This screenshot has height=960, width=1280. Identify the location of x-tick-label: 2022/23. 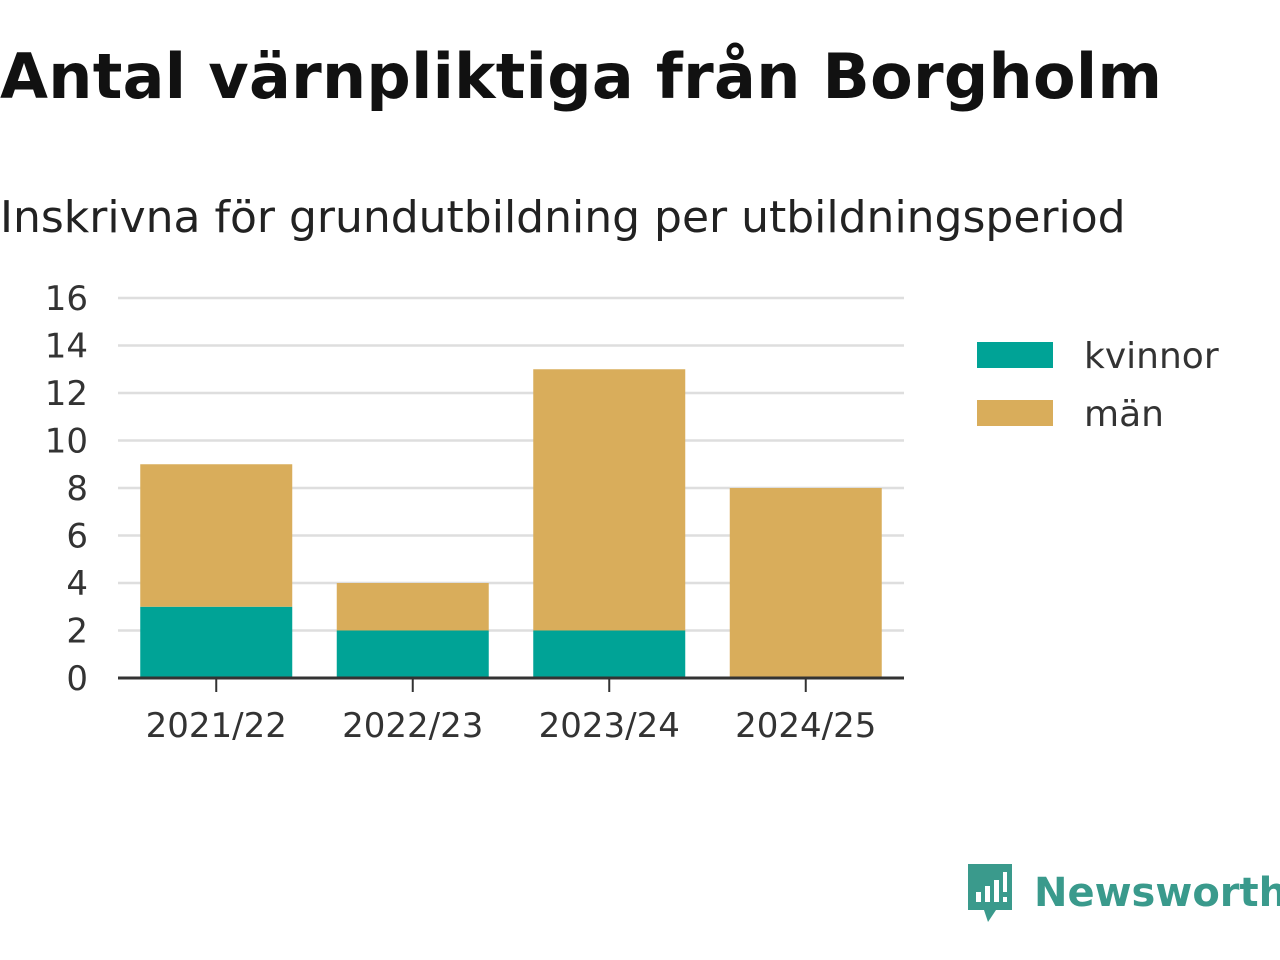
(412, 726).